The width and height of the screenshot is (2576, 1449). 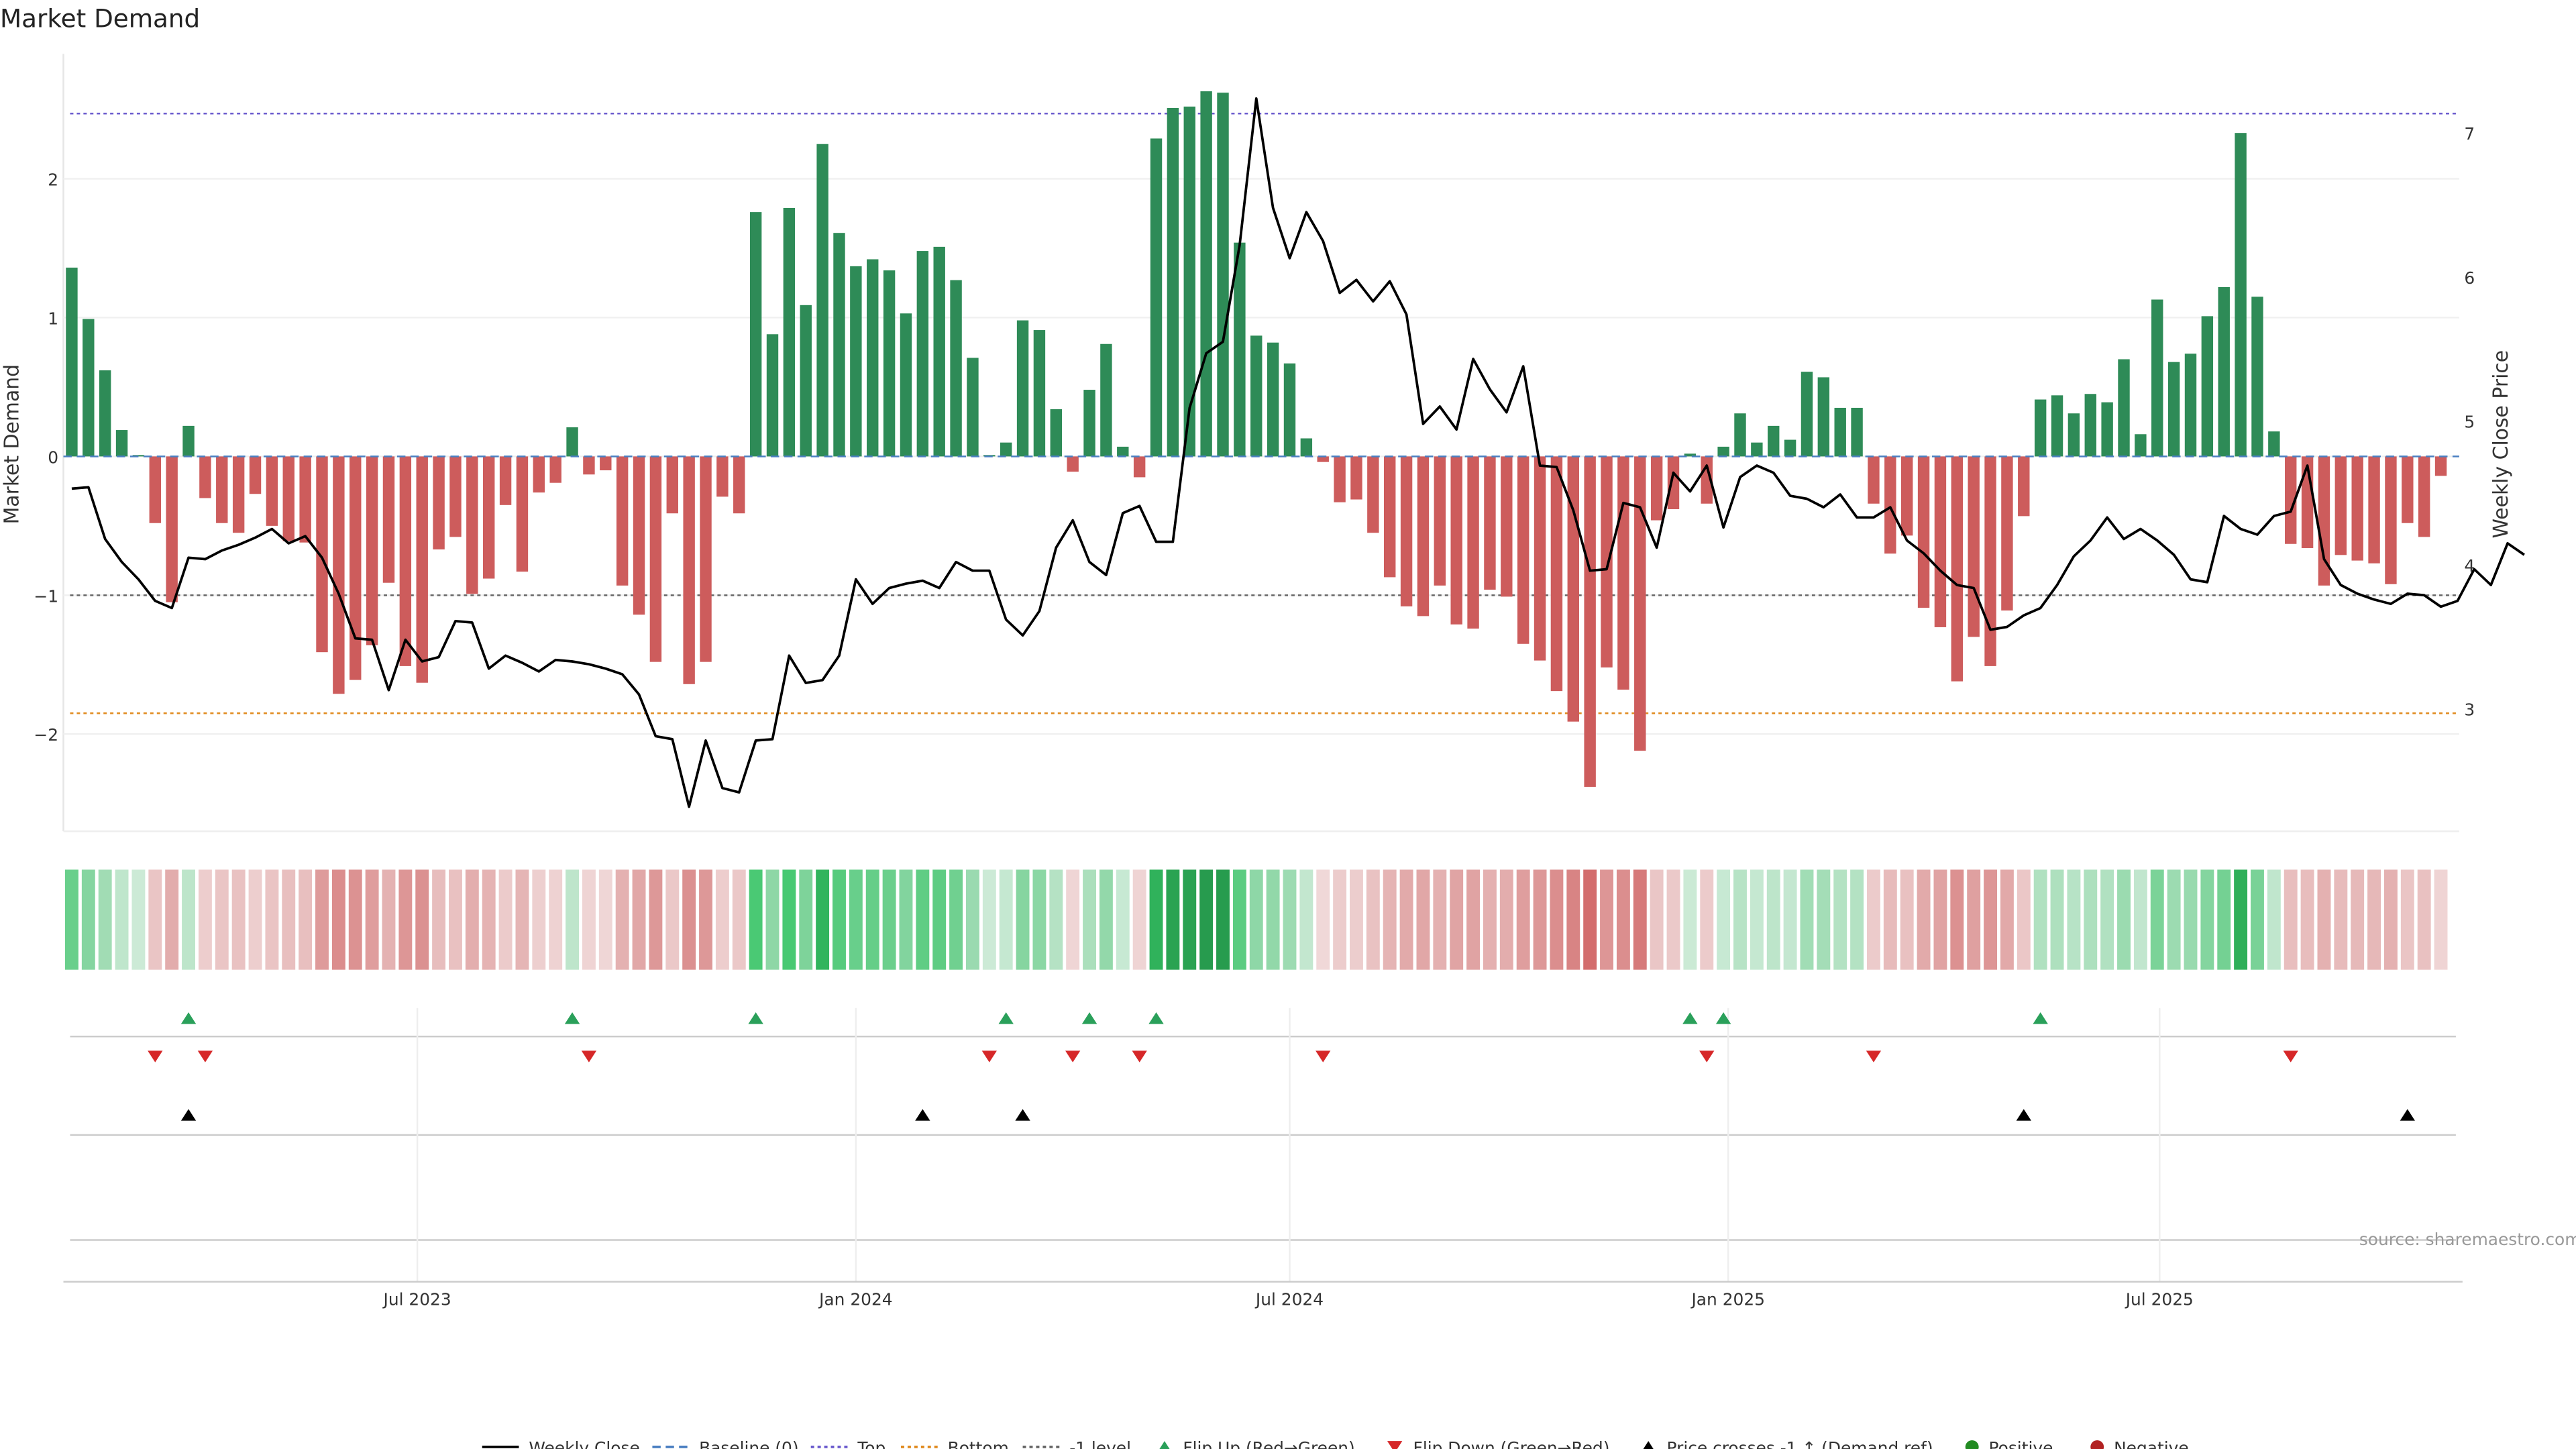 I want to click on legend-label-top: Top, so click(x=871, y=1443).